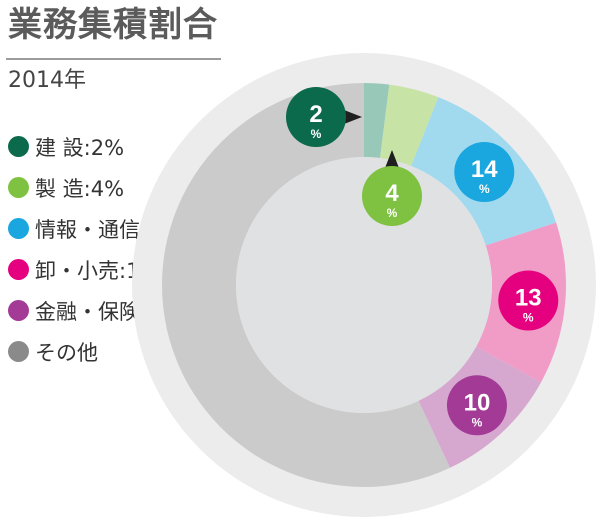  Describe the element at coordinates (80, 188) in the screenshot. I see `legend-label-manufacturing: 製 造:4%` at that location.